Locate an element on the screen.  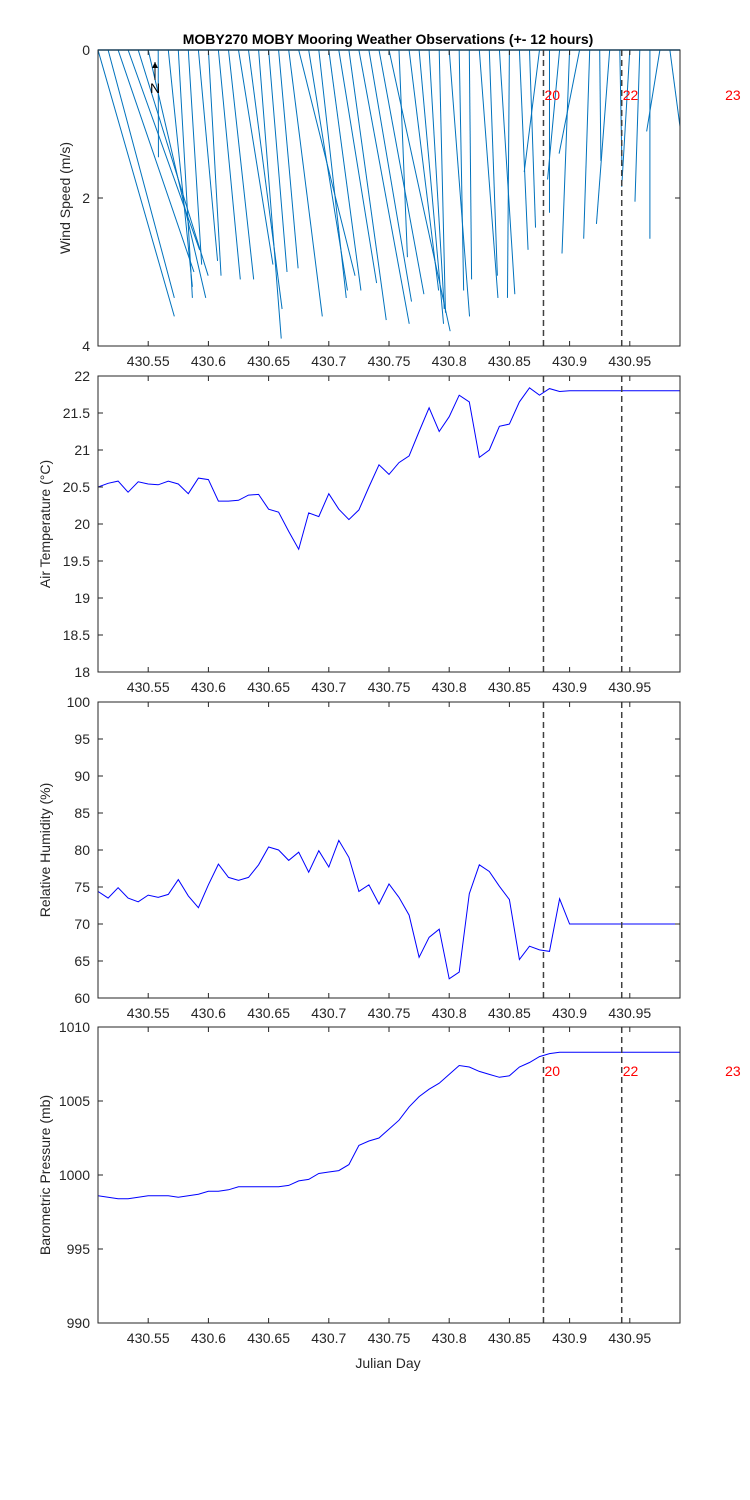
y-axis-label: Air Temperature (°C) is located at coordinates (45, 524).